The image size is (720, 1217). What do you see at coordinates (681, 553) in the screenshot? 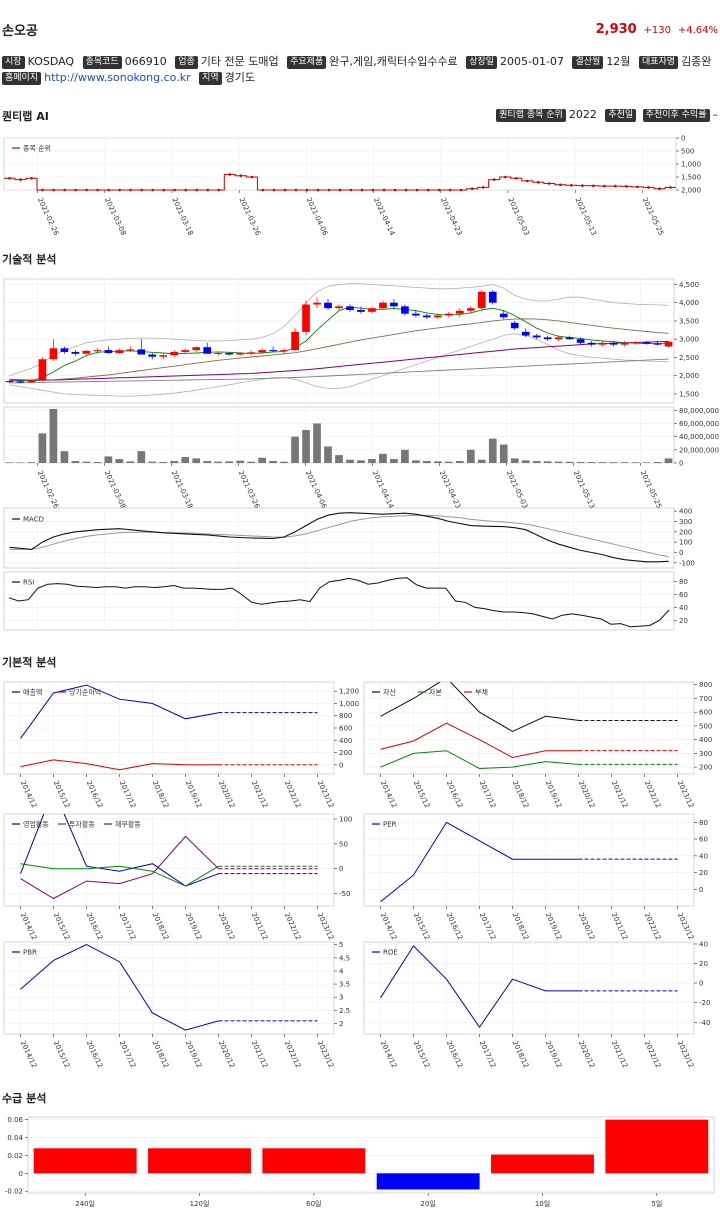
I see `macd-chart-ytick-label: 0` at bounding box center [681, 553].